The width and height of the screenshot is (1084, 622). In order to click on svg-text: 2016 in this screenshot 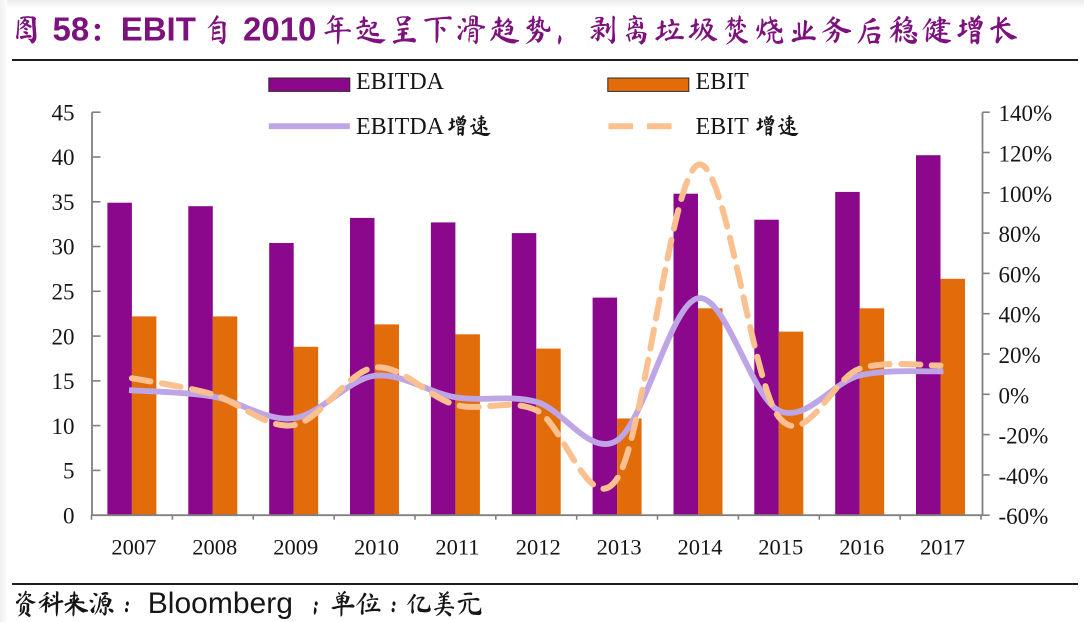, I will do `click(861, 547)`.